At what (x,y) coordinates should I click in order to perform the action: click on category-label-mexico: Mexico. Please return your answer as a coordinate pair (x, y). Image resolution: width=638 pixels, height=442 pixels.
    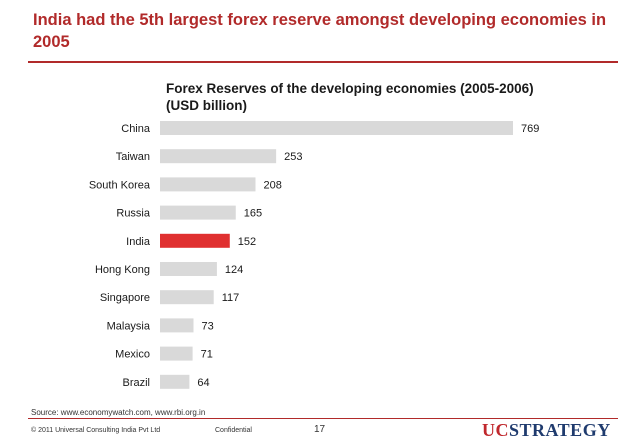
    Looking at the image, I should click on (132, 355).